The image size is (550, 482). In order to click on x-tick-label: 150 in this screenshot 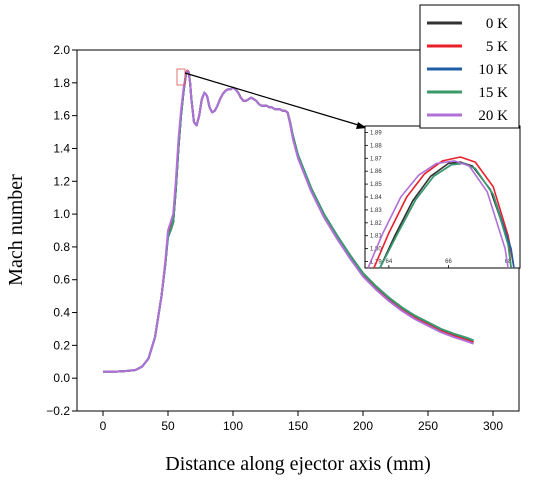, I will do `click(298, 426)`.